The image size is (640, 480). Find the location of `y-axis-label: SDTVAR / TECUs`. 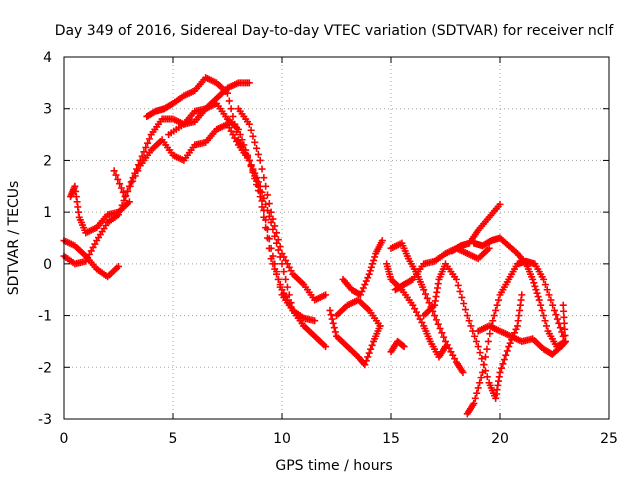

y-axis-label: SDTVAR / TECUs is located at coordinates (14, 238).